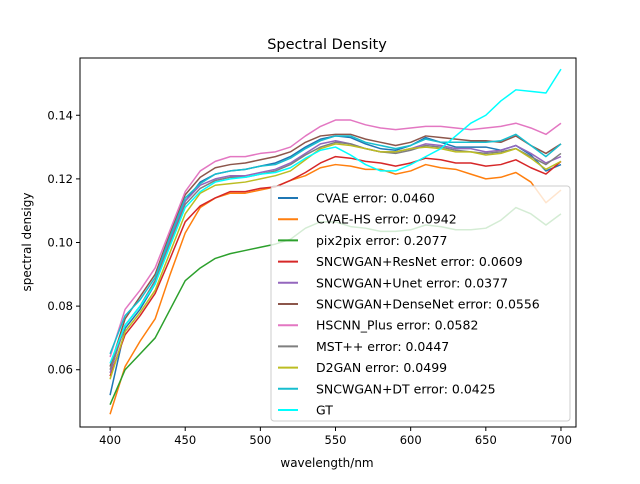  What do you see at coordinates (486, 440) in the screenshot?
I see `x-tick-label: 650` at bounding box center [486, 440].